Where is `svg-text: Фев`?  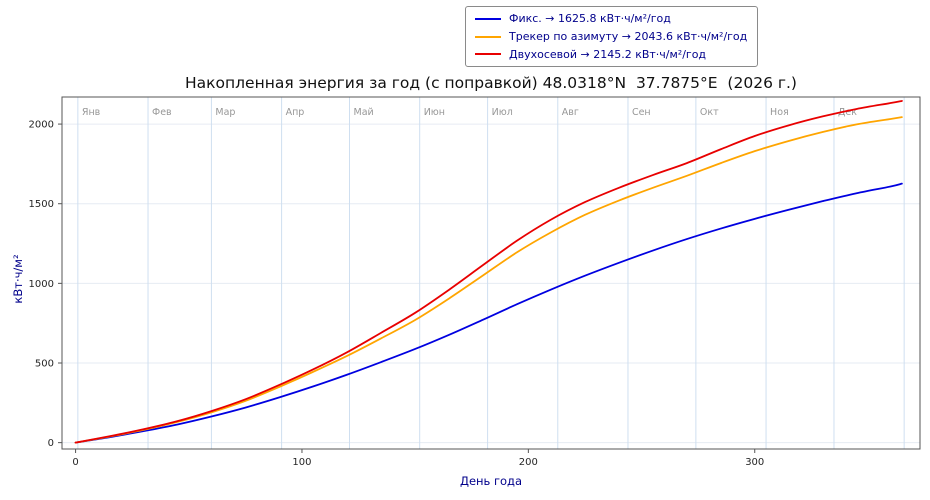
svg-text: Фев is located at coordinates (162, 112).